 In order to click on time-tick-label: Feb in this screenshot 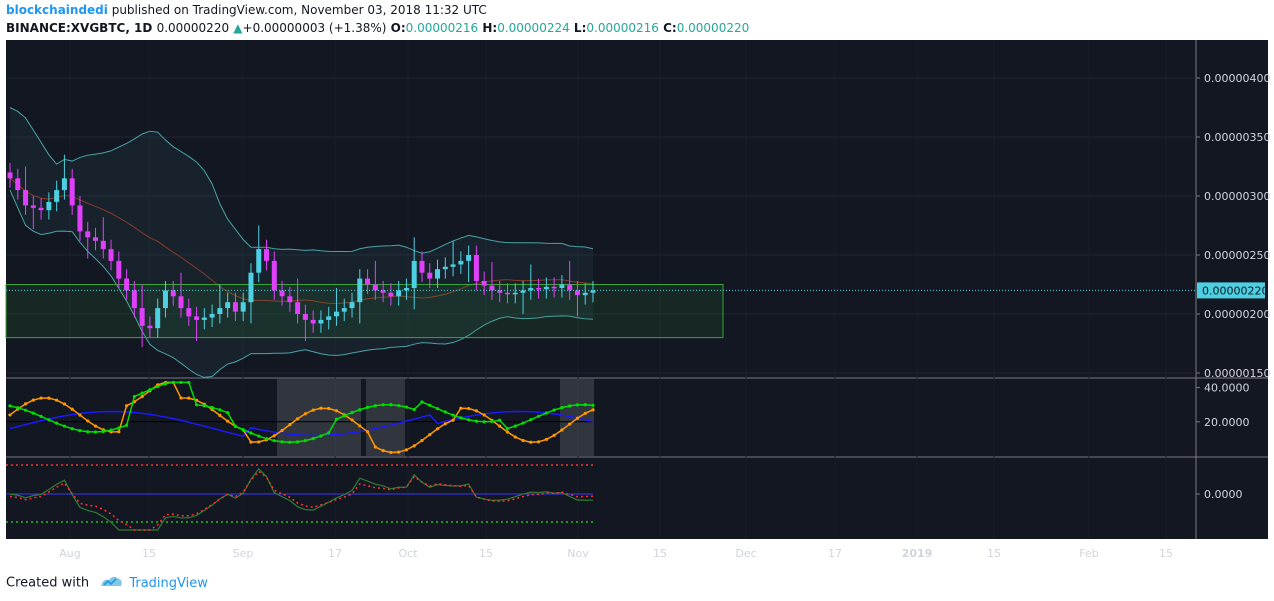, I will do `click(1088, 553)`.